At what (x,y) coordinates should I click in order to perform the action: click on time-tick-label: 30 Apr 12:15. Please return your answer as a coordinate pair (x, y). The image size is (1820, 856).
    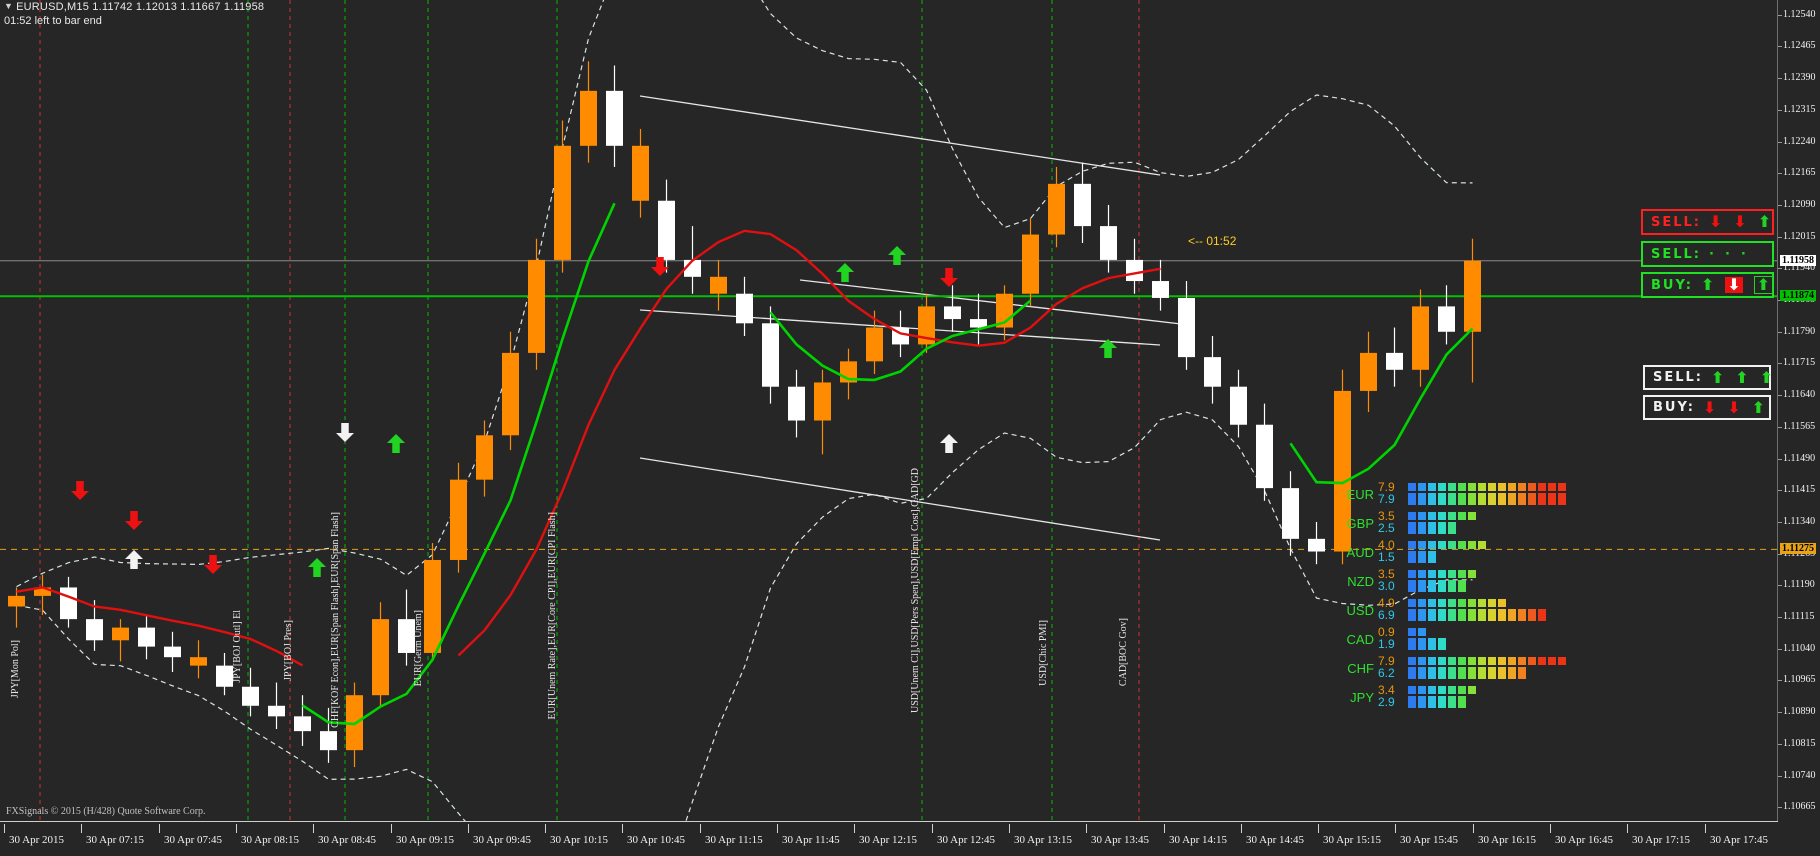
    Looking at the image, I should click on (888, 840).